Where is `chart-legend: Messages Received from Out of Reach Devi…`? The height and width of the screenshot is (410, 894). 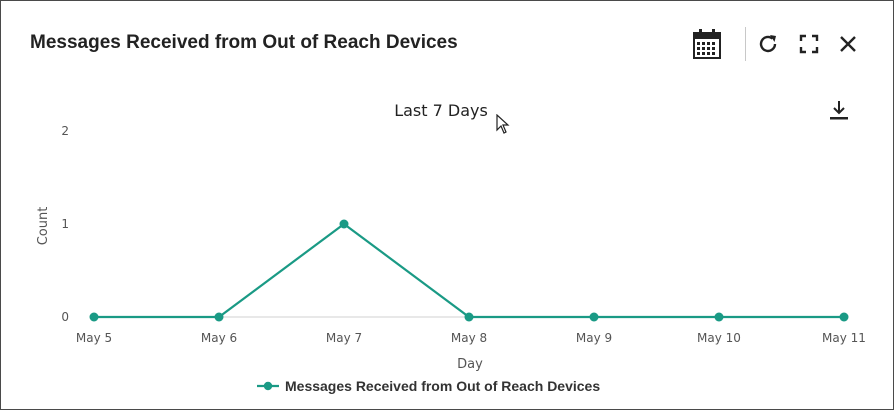 chart-legend: Messages Received from Out of Reach Devi… is located at coordinates (428, 386).